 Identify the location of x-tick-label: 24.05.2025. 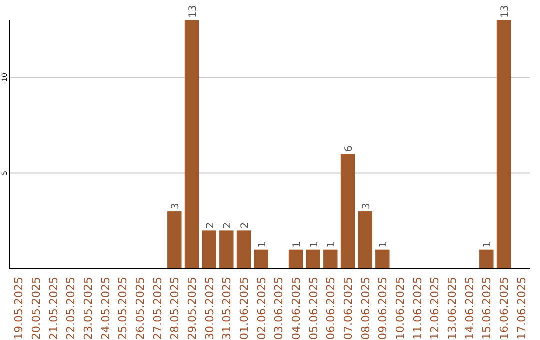
(105, 308).